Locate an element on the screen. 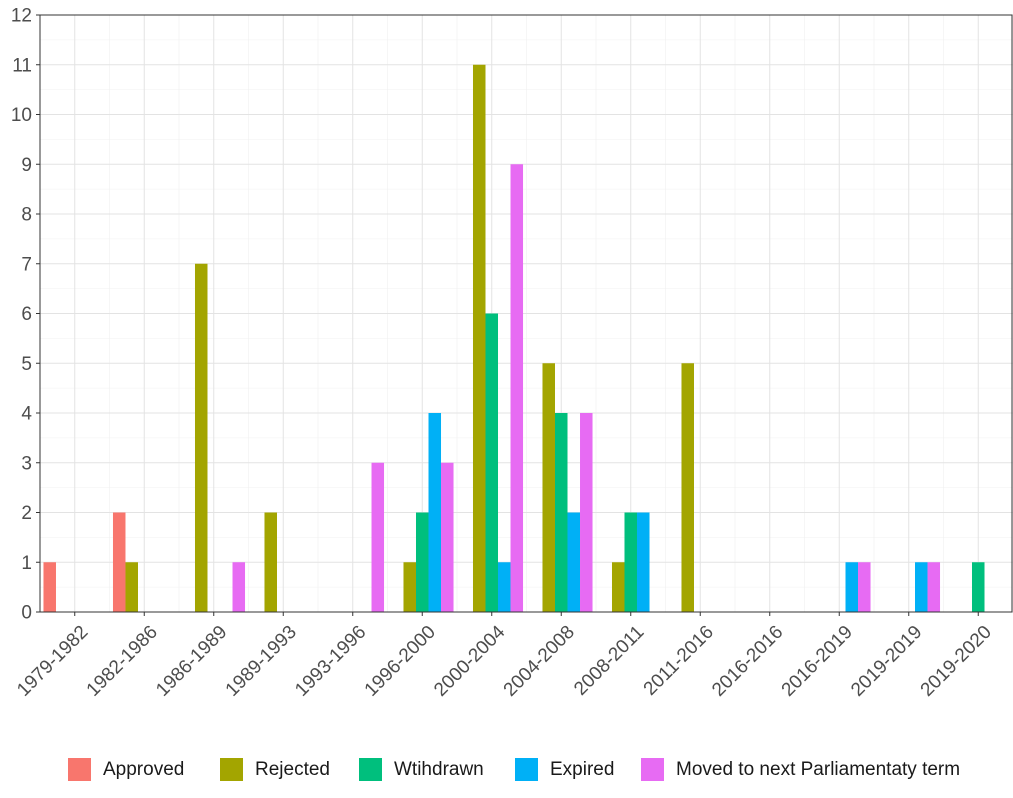  y-tick-label: 8 is located at coordinates (26, 215).